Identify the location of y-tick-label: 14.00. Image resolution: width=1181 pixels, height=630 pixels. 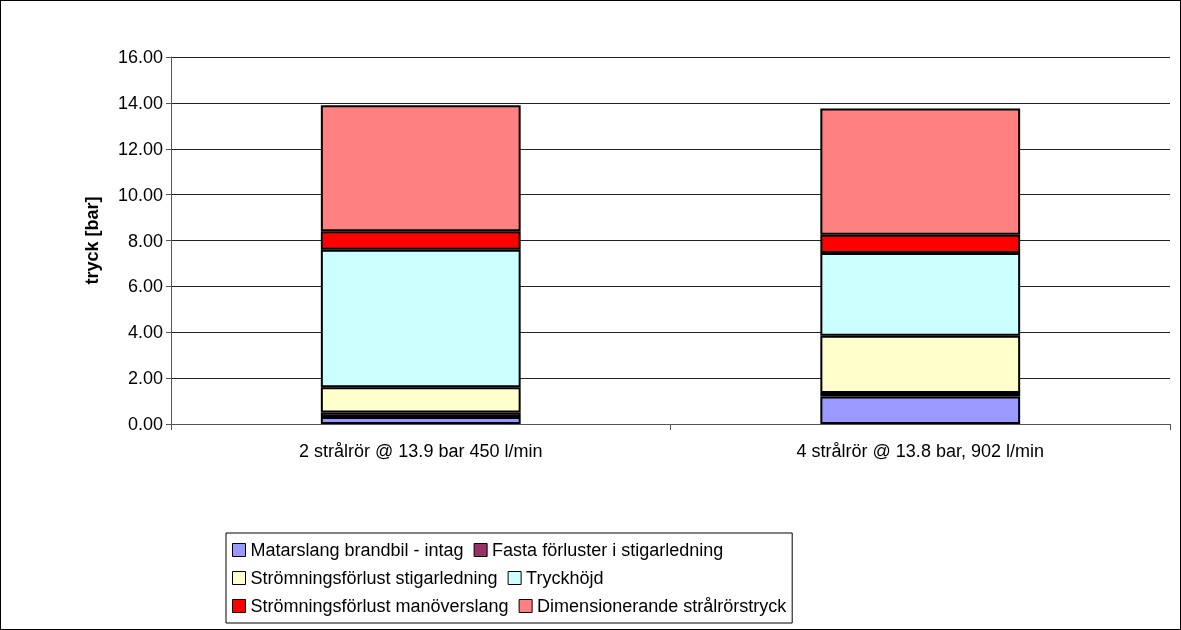
(140, 102).